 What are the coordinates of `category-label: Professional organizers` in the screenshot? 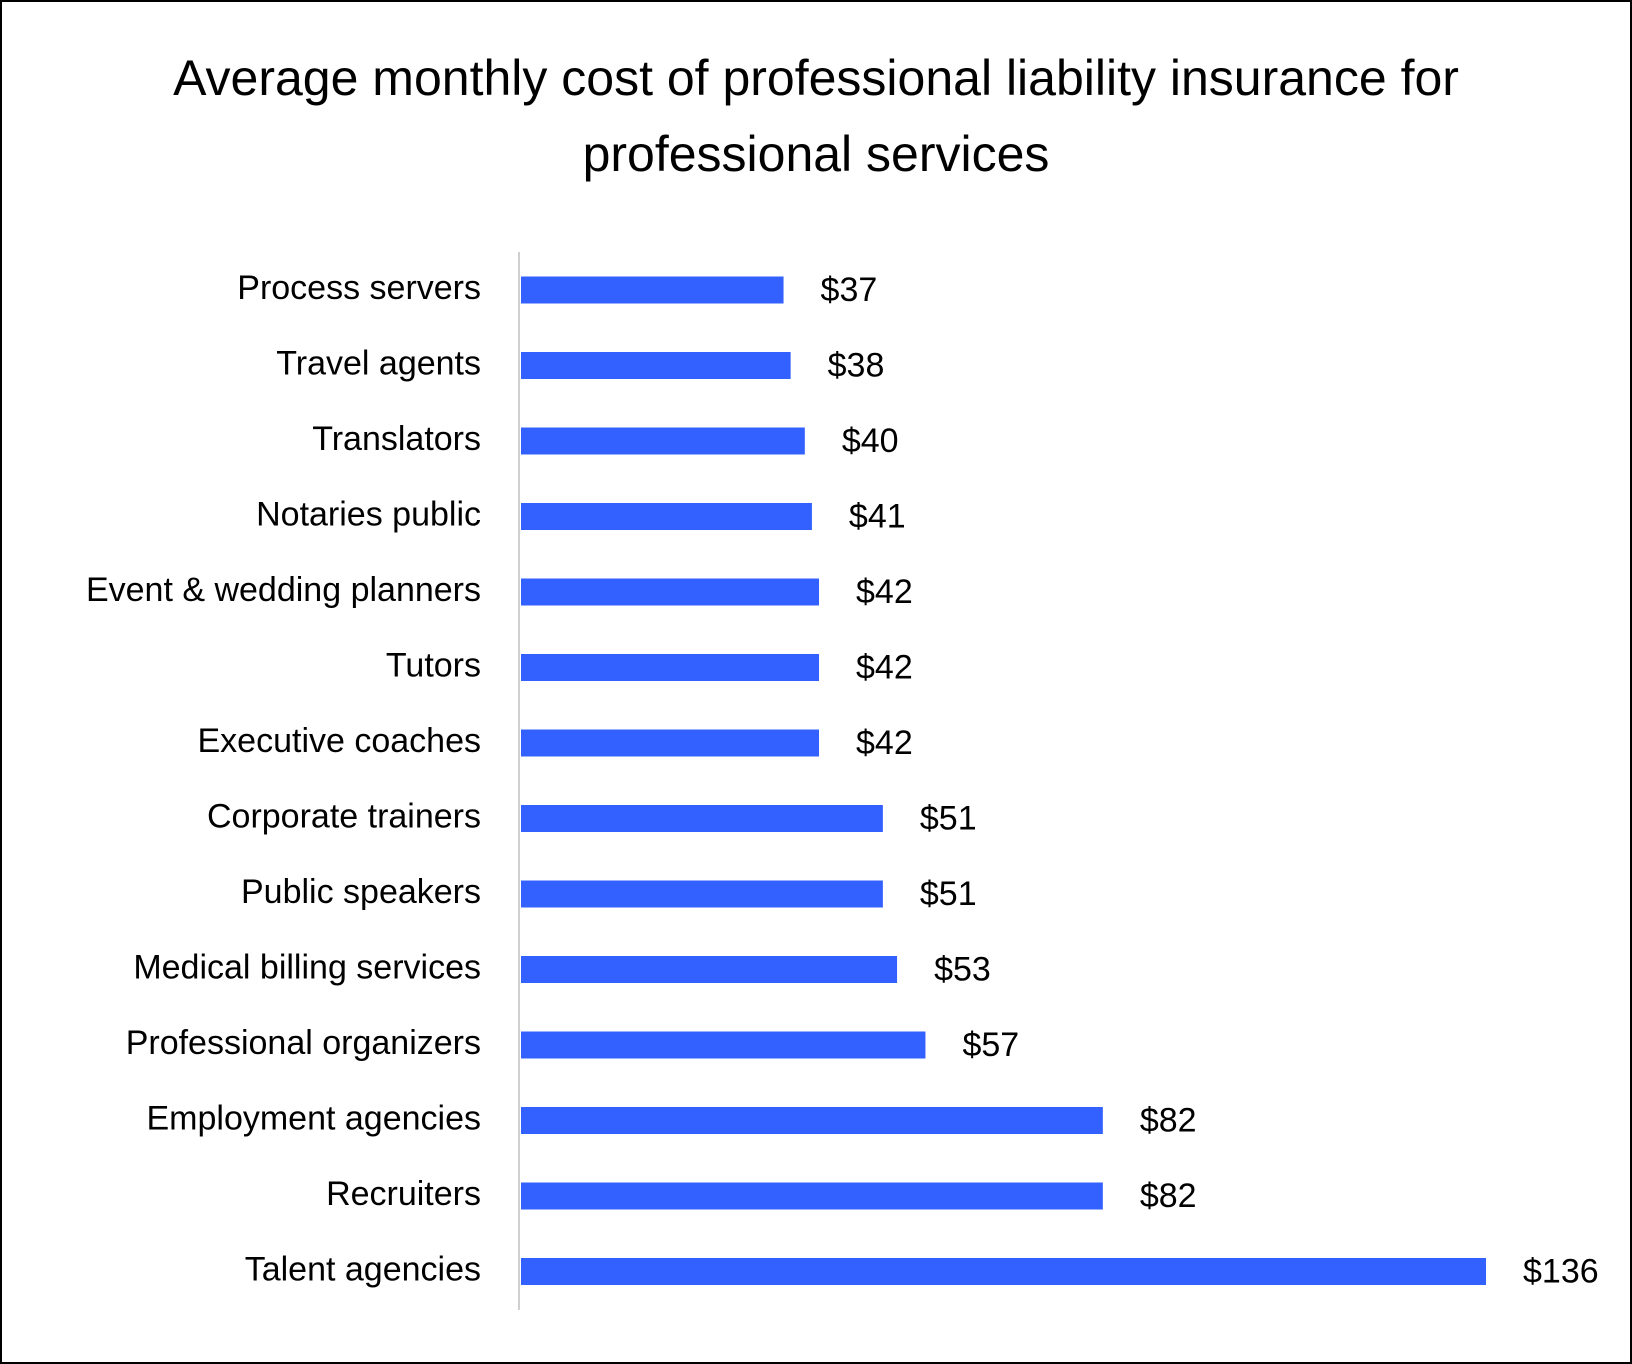 It's located at (303, 1043).